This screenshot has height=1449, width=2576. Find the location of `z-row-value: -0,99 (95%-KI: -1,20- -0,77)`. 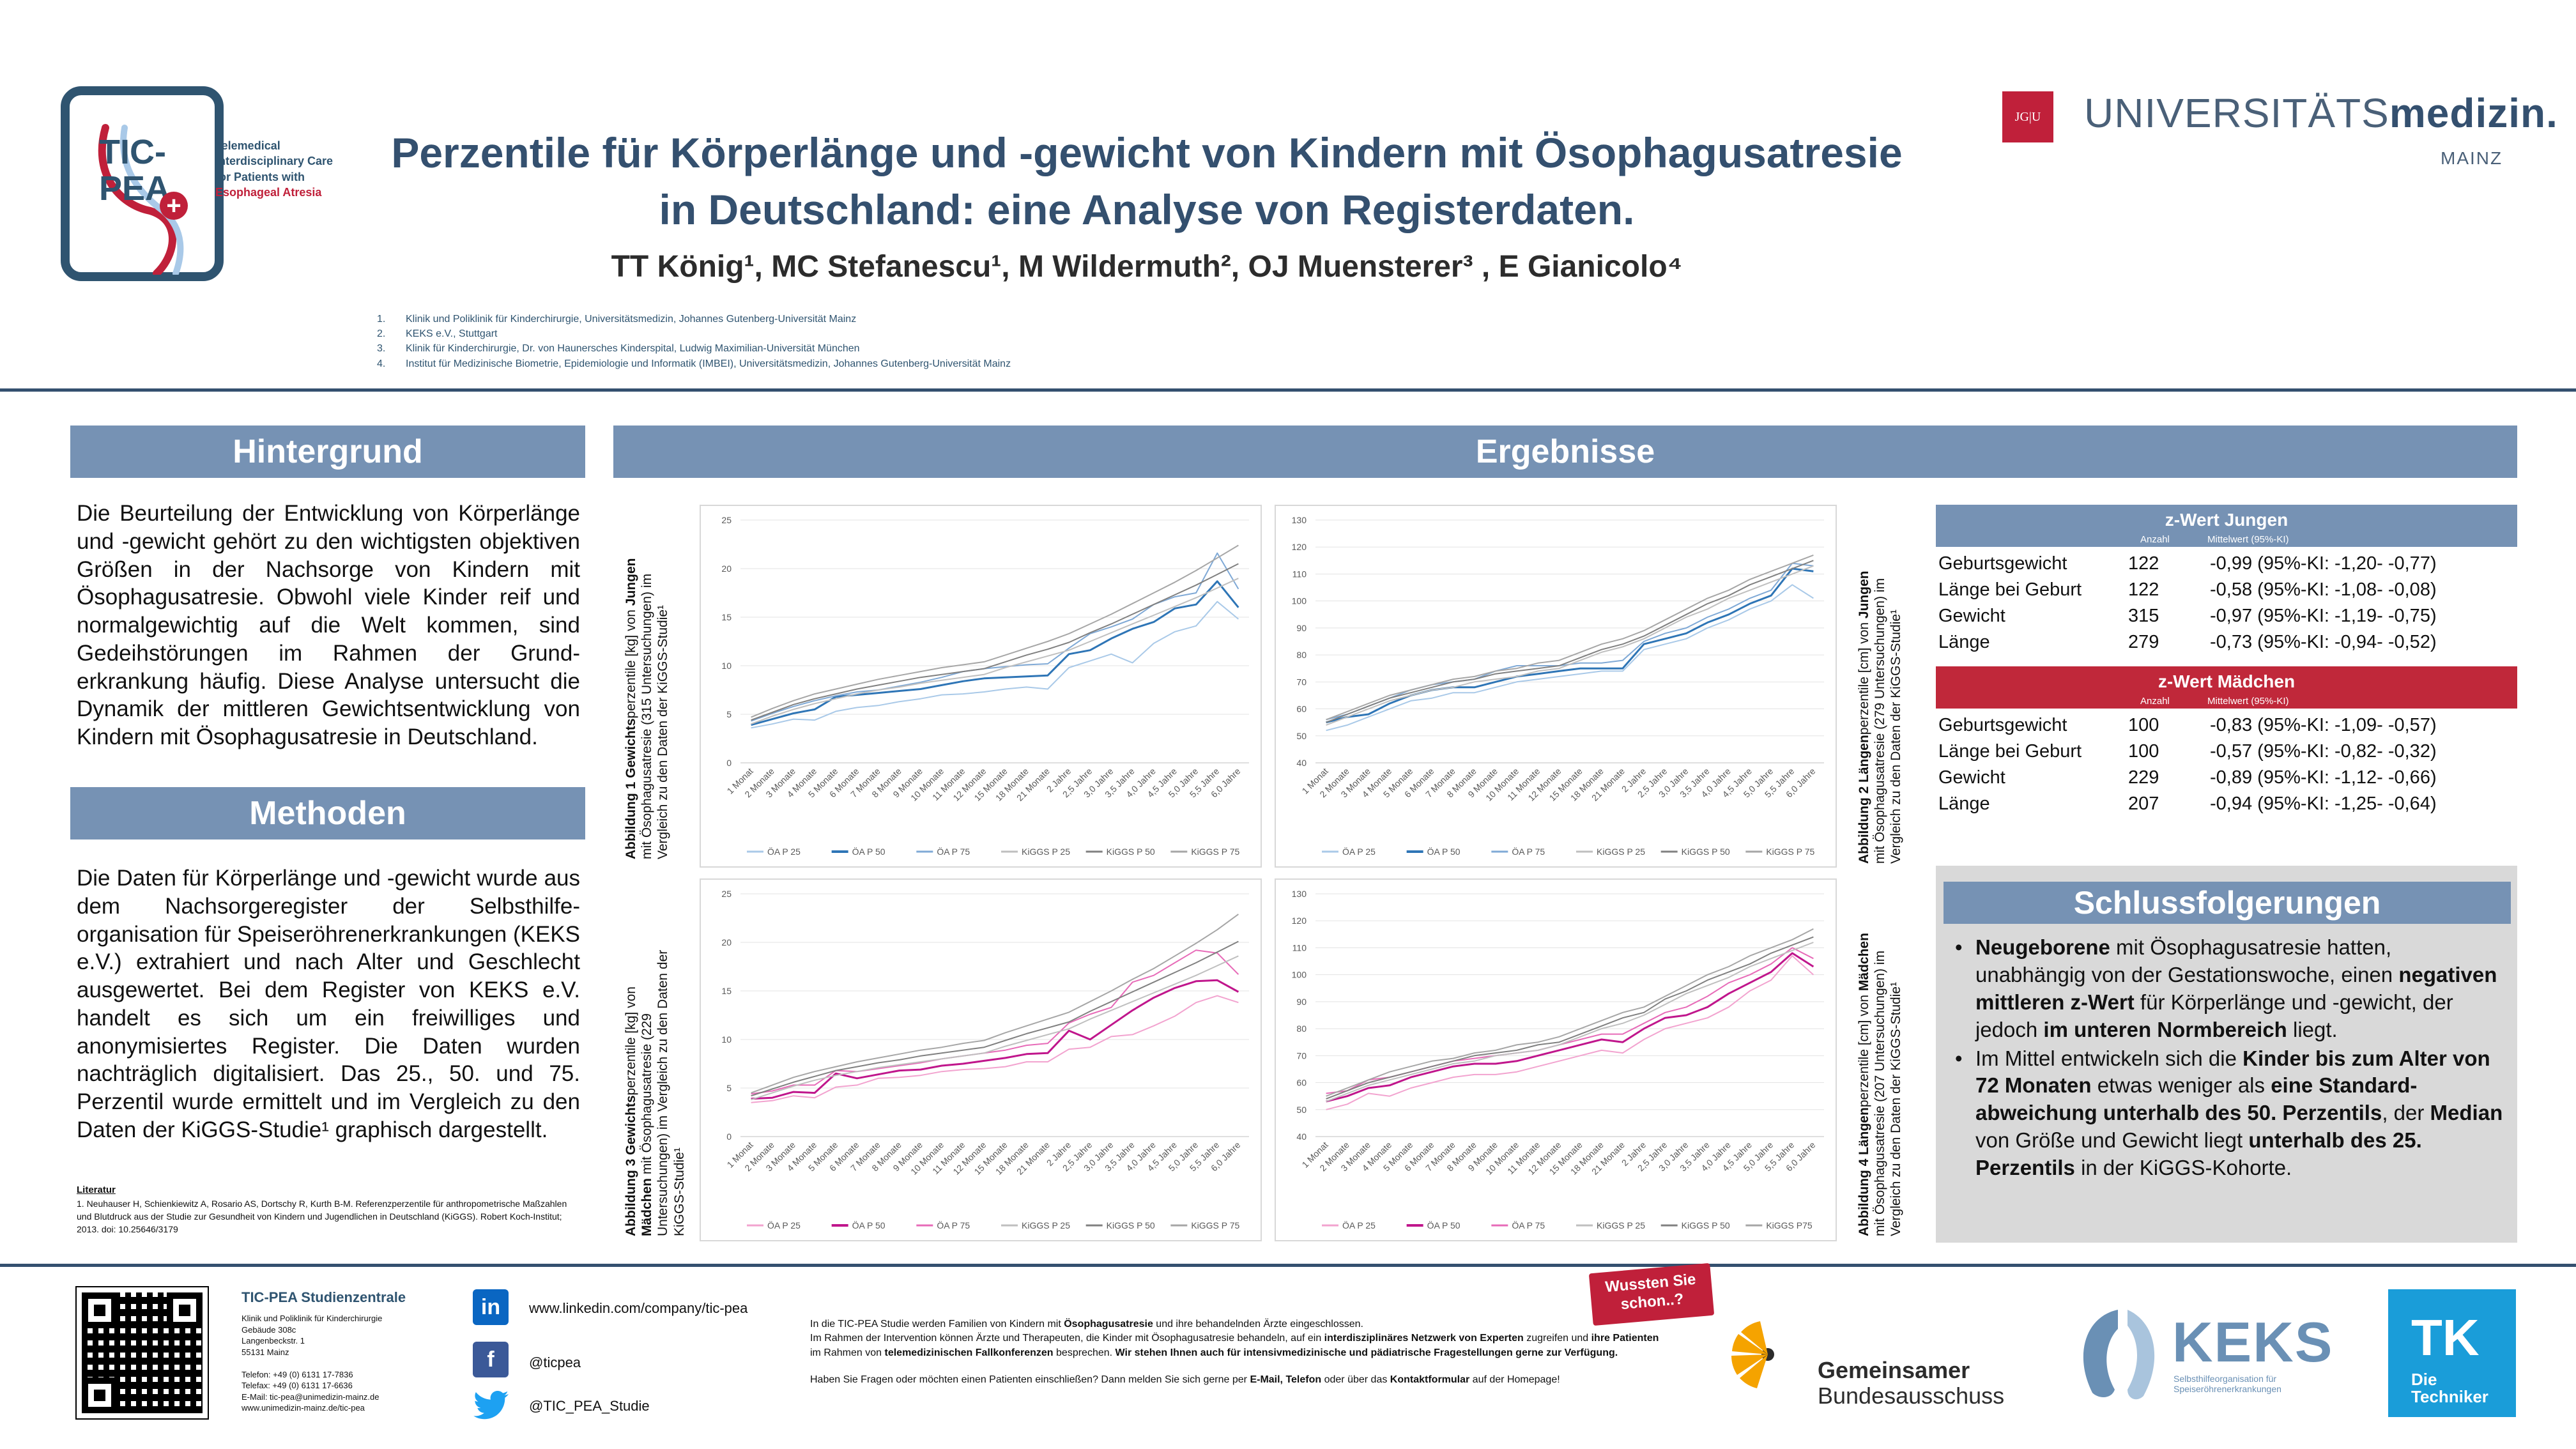

z-row-value: -0,99 (95%-KI: -1,20- -0,77) is located at coordinates (2323, 563).